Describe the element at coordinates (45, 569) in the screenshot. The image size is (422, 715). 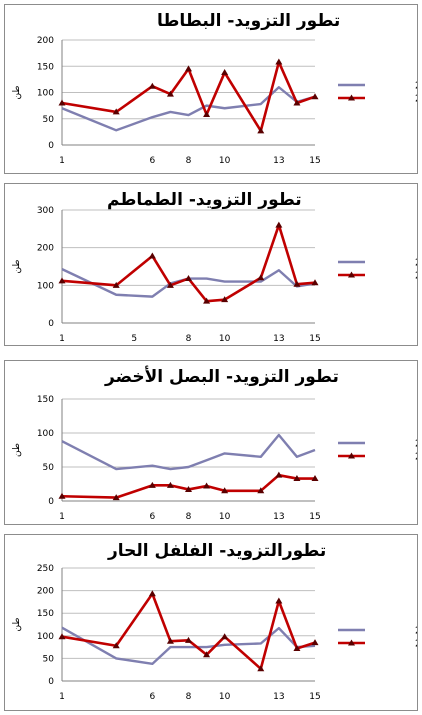
I see `y-tick-label: 250` at that location.